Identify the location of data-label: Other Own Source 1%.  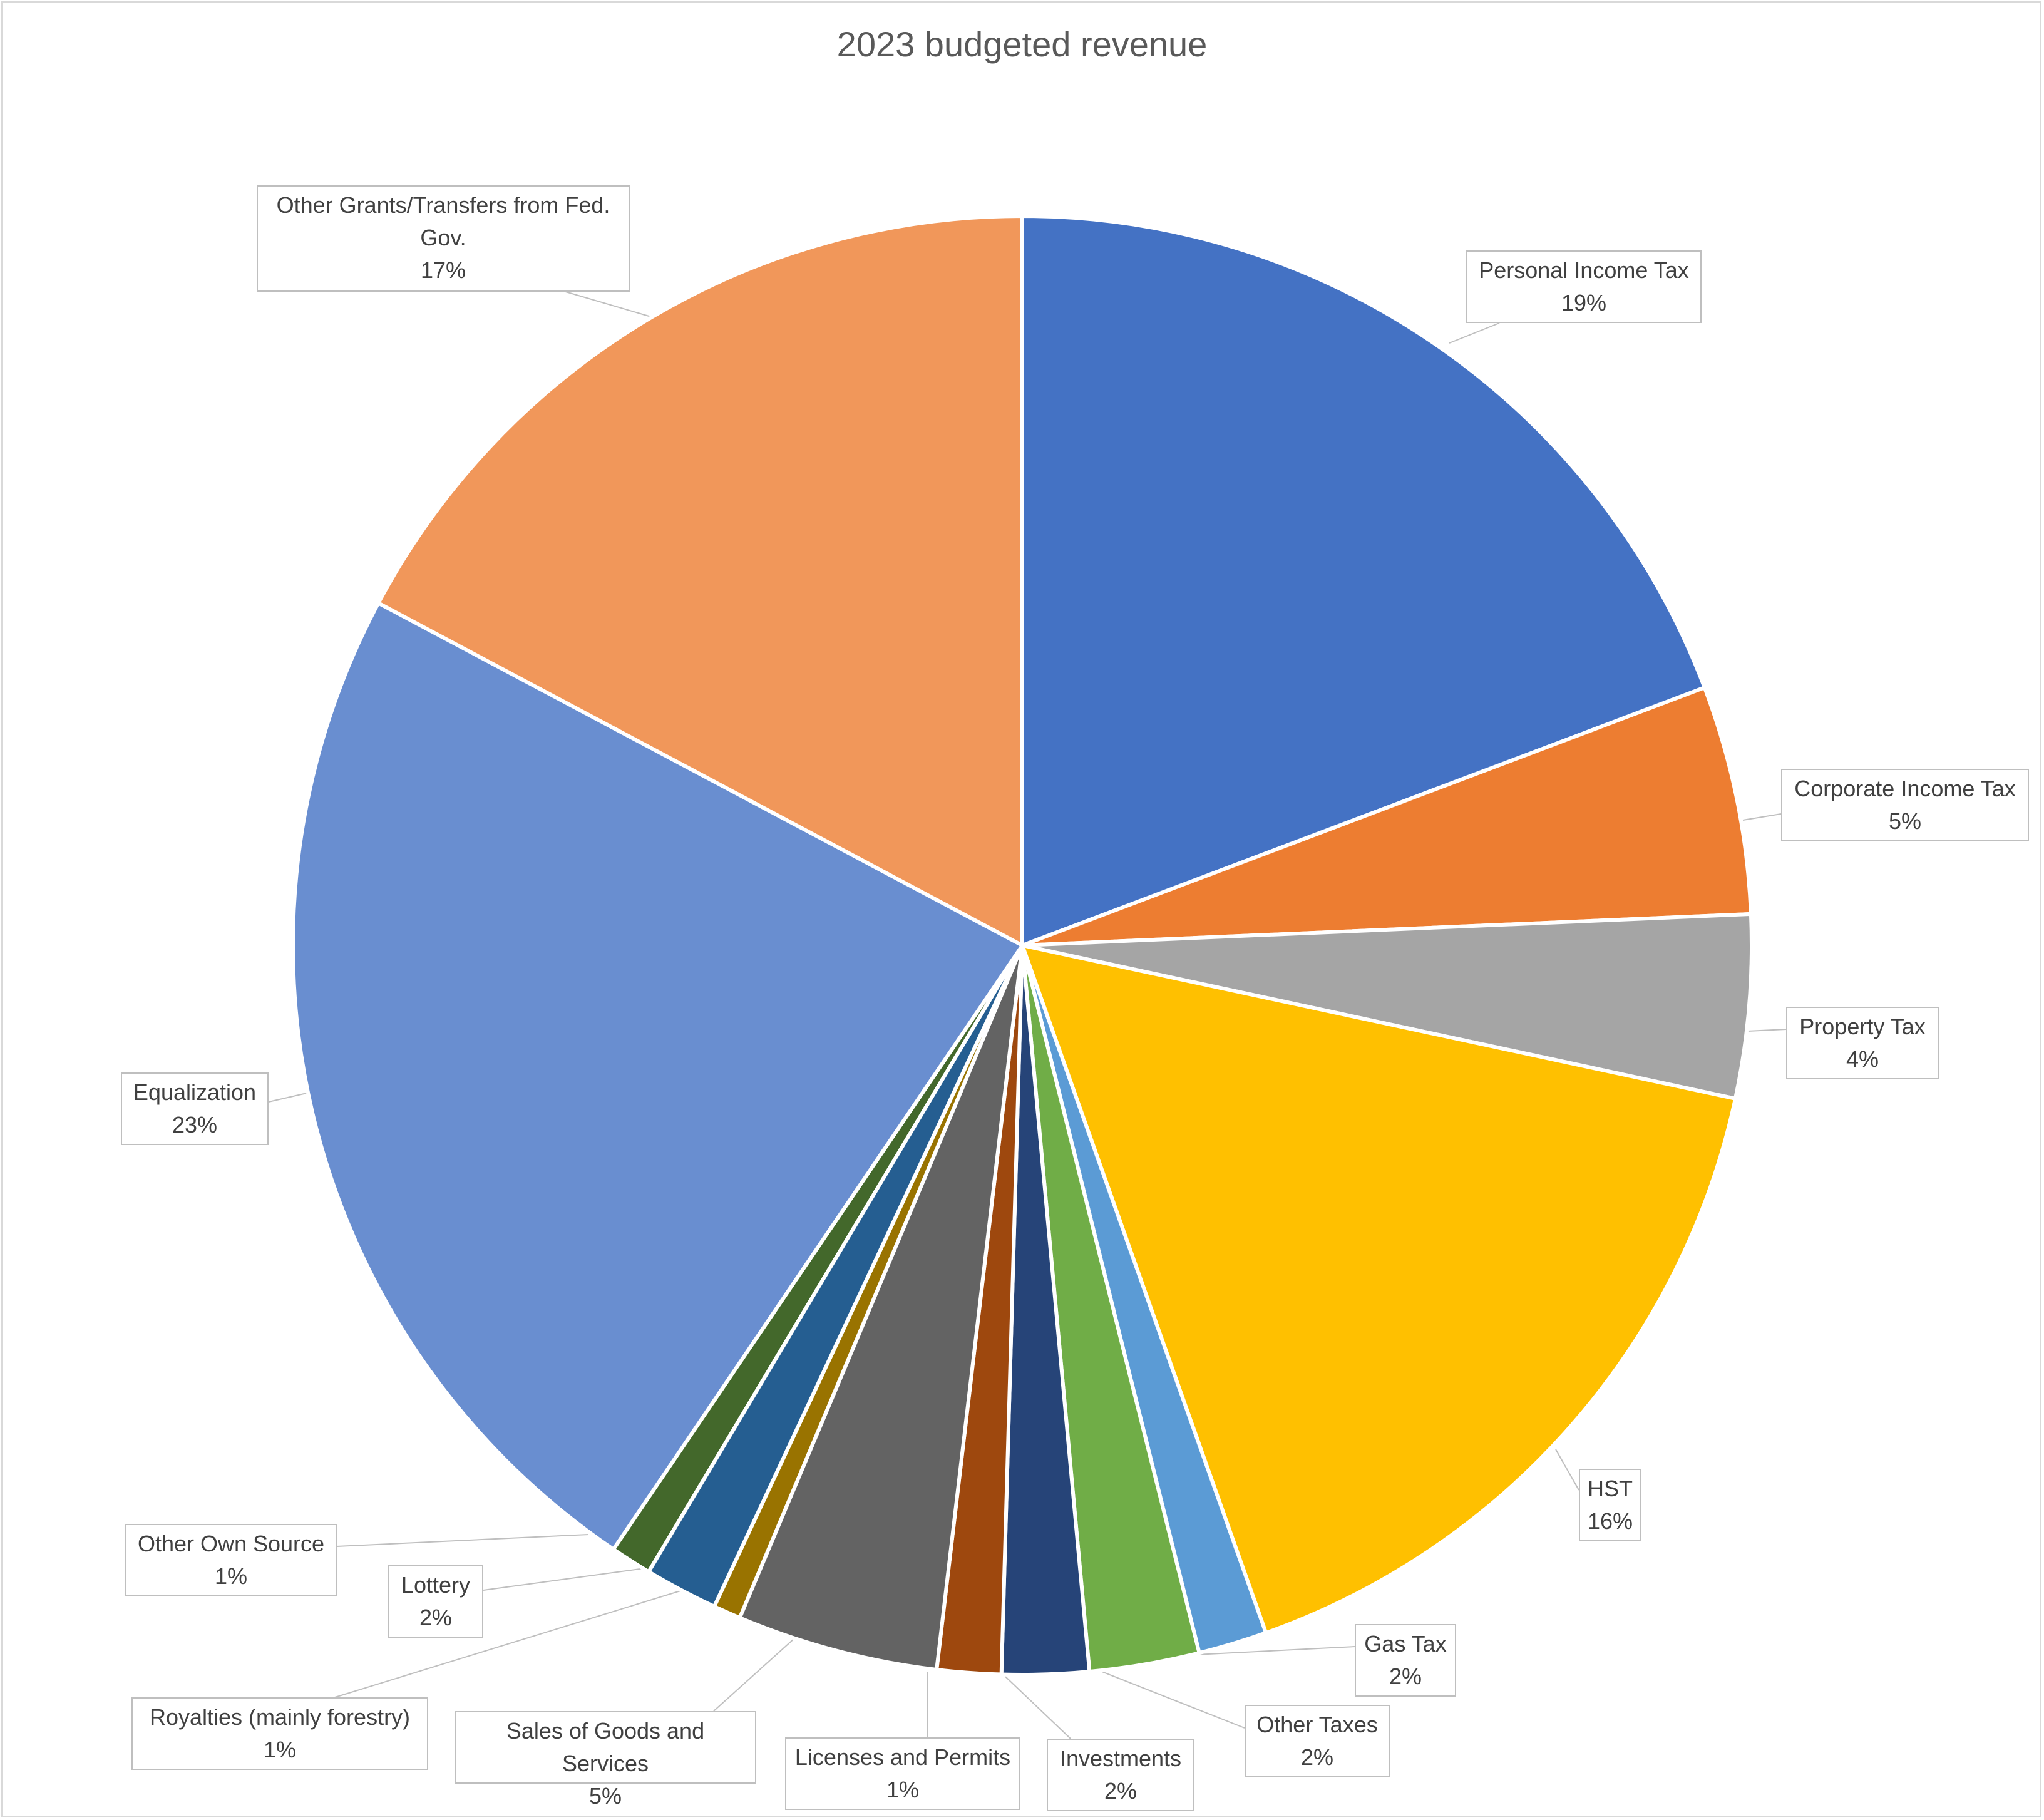
(231, 1560).